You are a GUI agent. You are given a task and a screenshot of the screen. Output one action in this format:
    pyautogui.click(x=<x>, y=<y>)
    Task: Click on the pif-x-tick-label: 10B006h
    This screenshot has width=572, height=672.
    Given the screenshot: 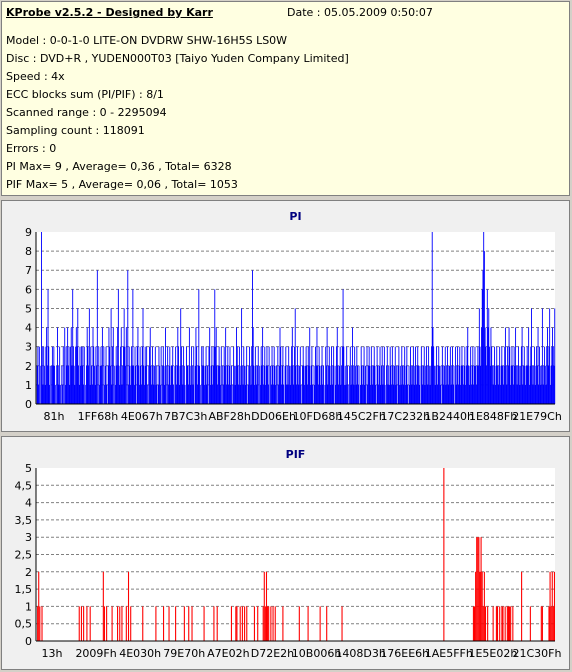 What is the action you would take?
    pyautogui.click(x=317, y=653)
    